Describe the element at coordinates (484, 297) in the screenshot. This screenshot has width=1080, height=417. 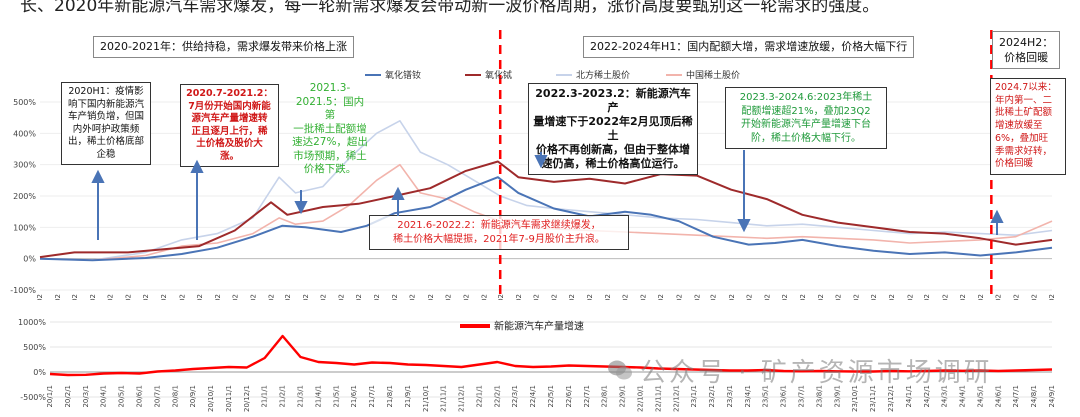
I see `x-tick-label: 2022-02-02` at that location.